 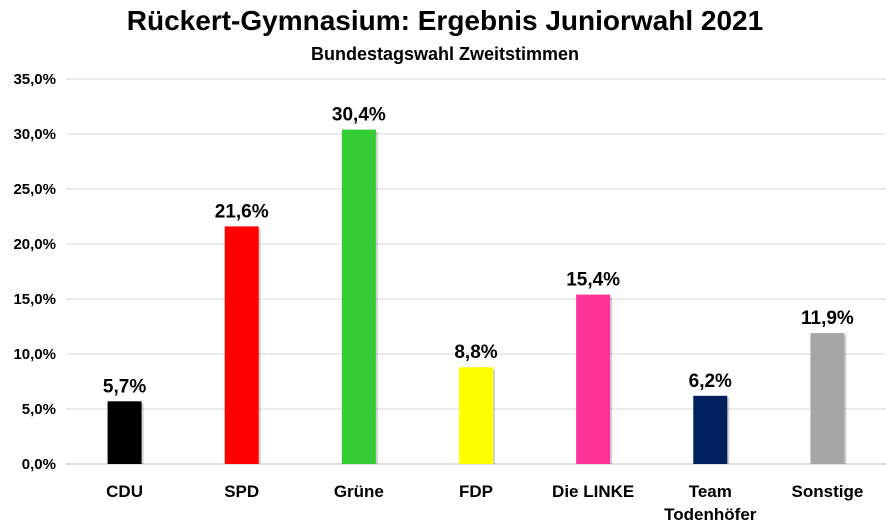 I want to click on x-category-label: FDP, so click(x=476, y=491).